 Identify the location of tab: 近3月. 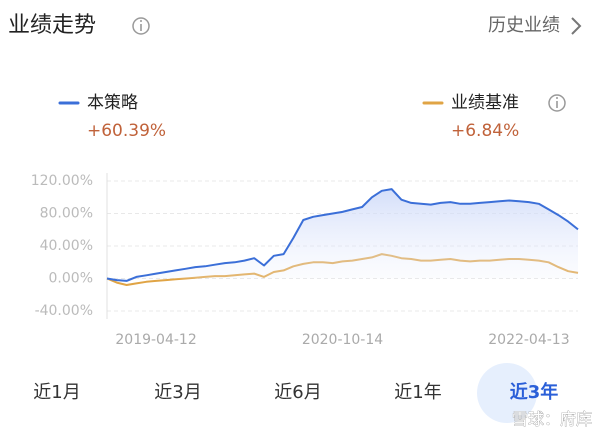
(177, 392).